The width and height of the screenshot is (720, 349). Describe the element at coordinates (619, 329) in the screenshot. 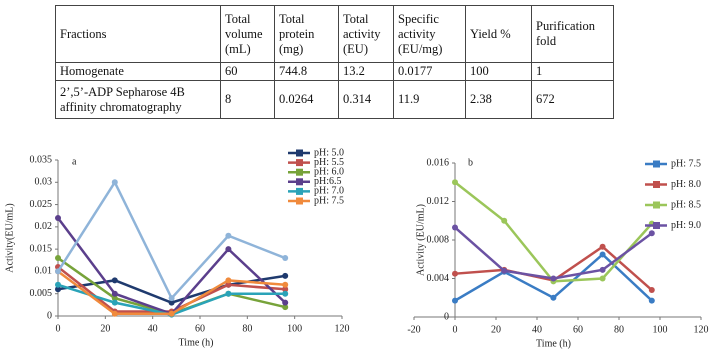

I see `x-tick-label: 80` at that location.